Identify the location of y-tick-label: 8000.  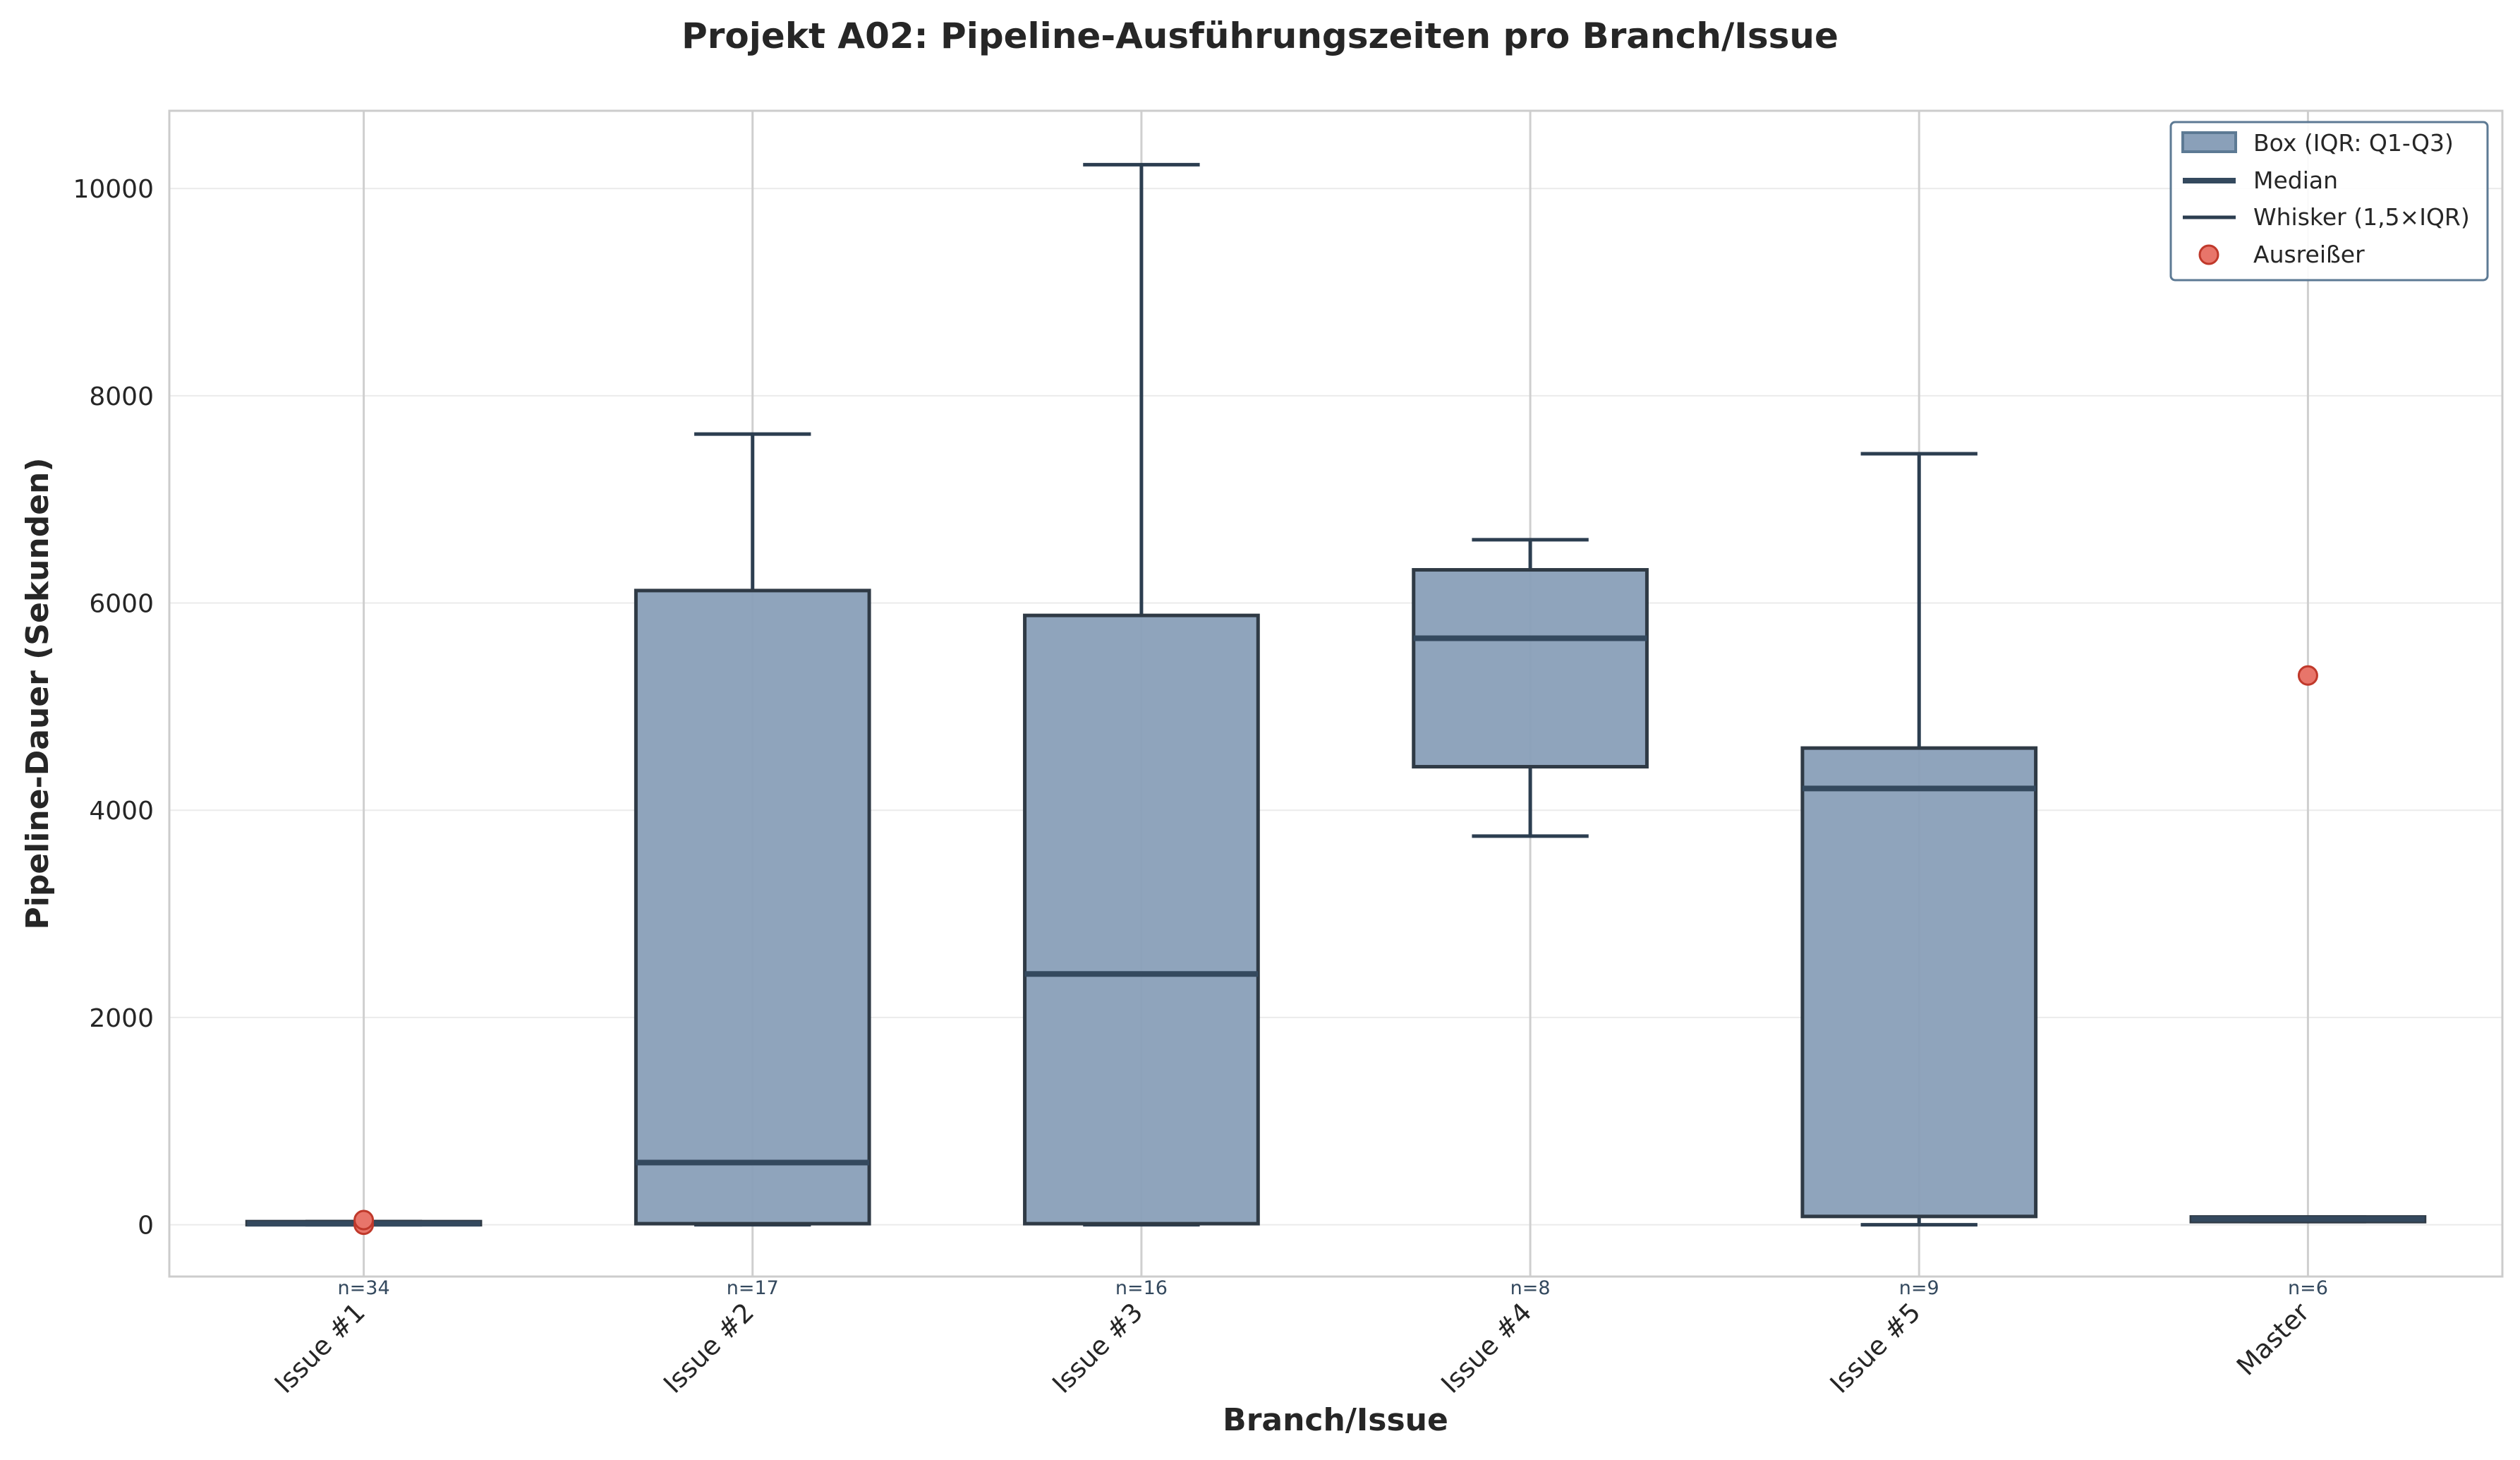
(122, 397).